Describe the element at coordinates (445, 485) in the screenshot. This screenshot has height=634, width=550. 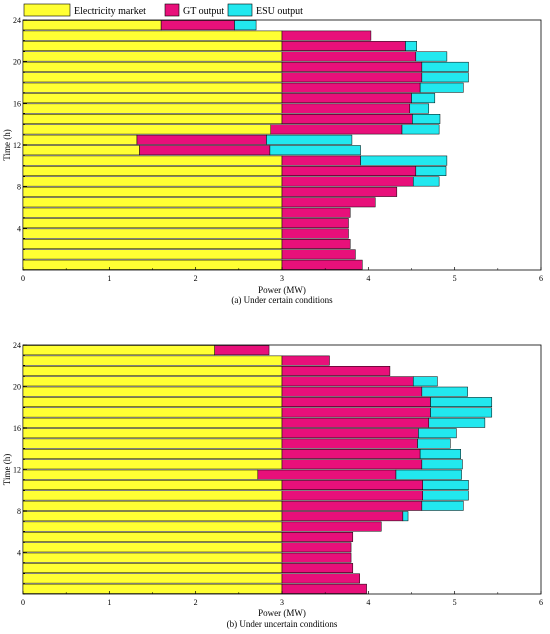
I see `bar-esu-output-h11` at that location.